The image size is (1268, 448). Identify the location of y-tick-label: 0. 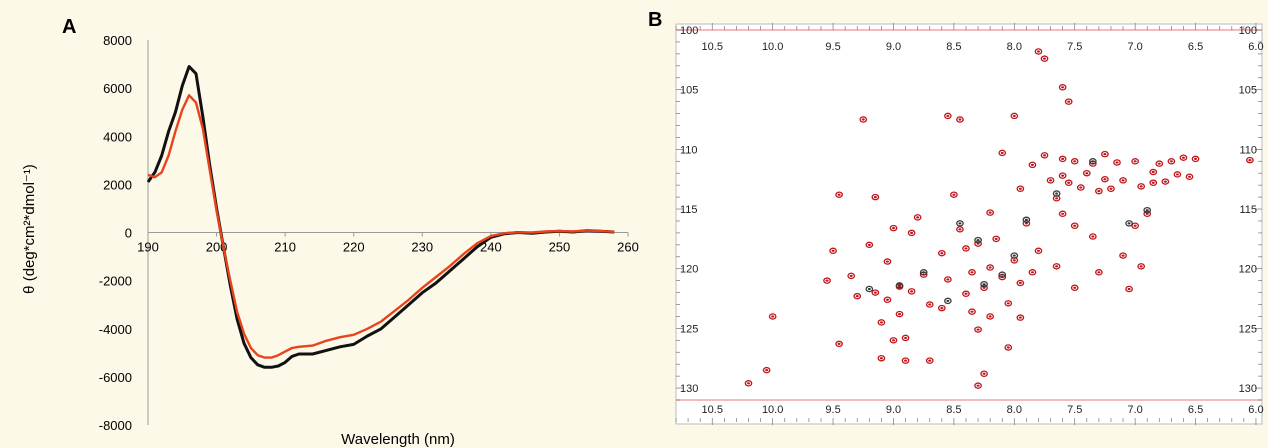
(128, 233).